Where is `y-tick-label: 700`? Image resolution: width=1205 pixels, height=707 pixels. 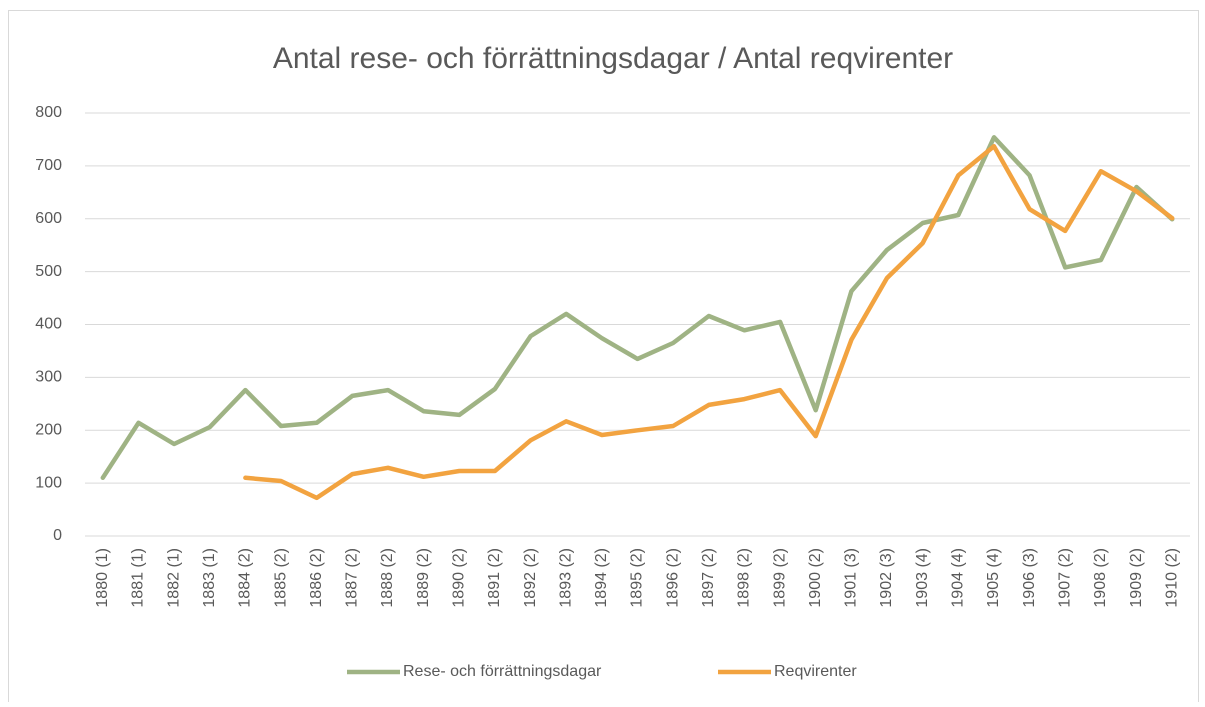
y-tick-label: 700 is located at coordinates (48, 165).